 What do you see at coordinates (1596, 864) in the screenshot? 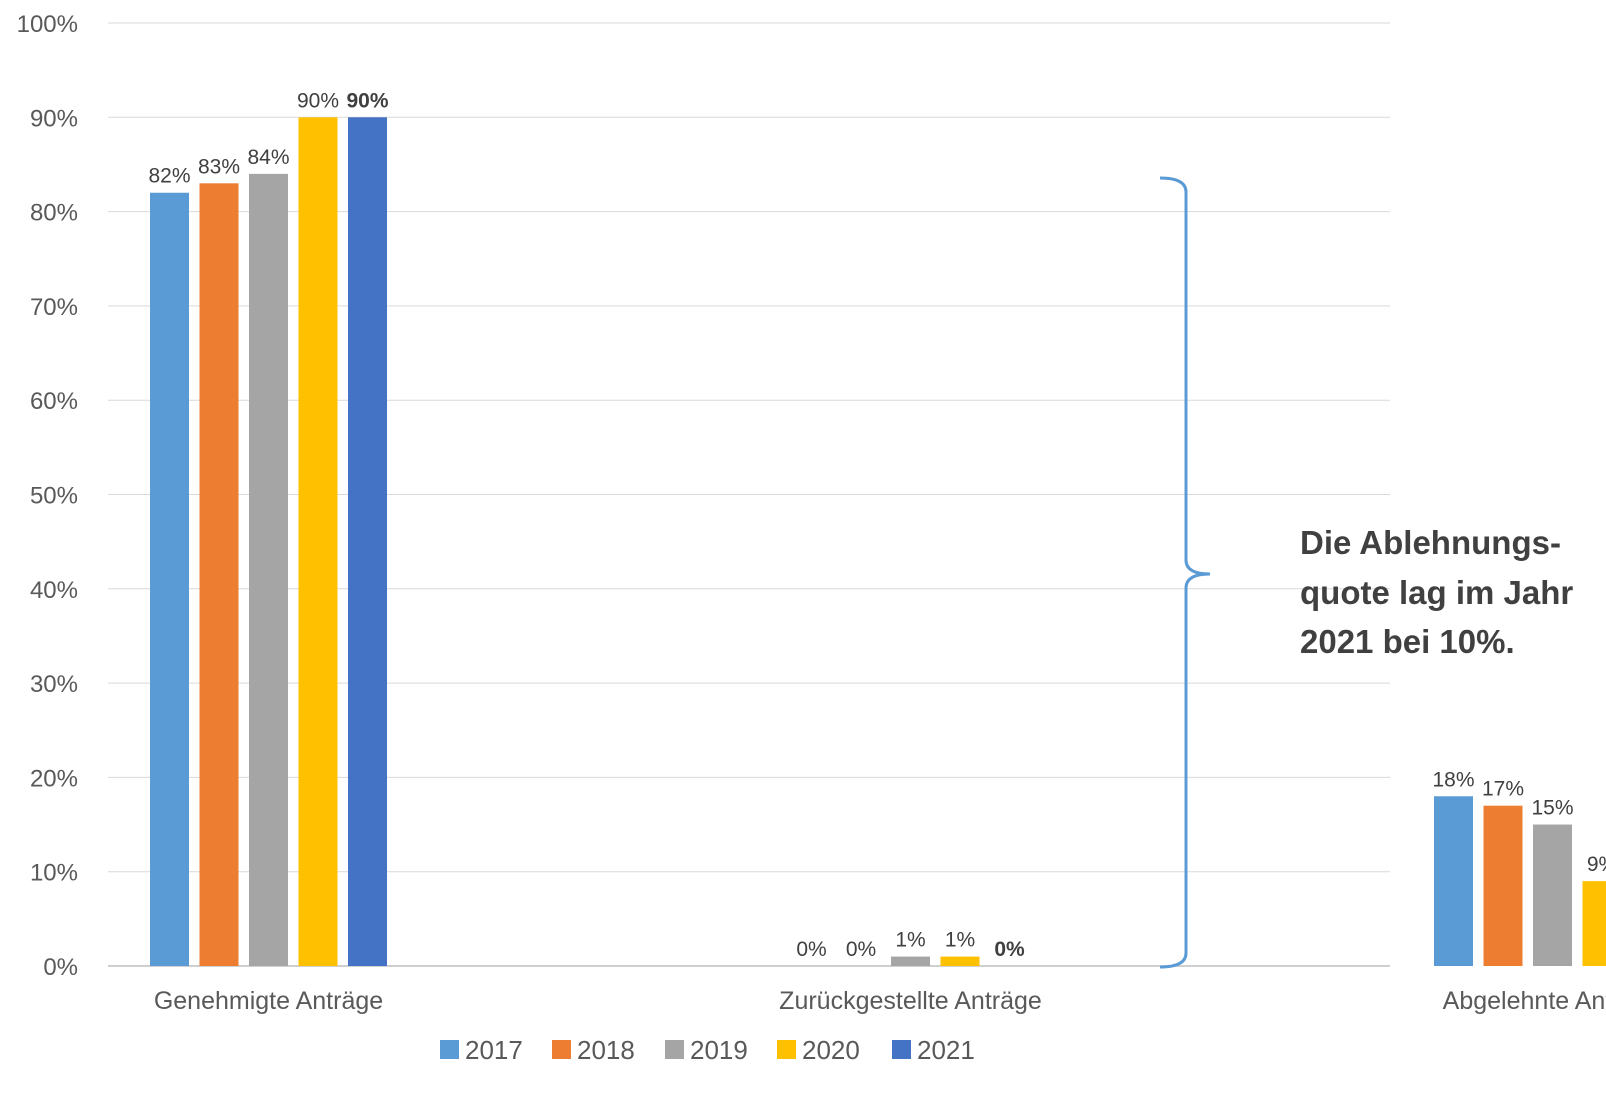
I see `data-label: 9%` at bounding box center [1596, 864].